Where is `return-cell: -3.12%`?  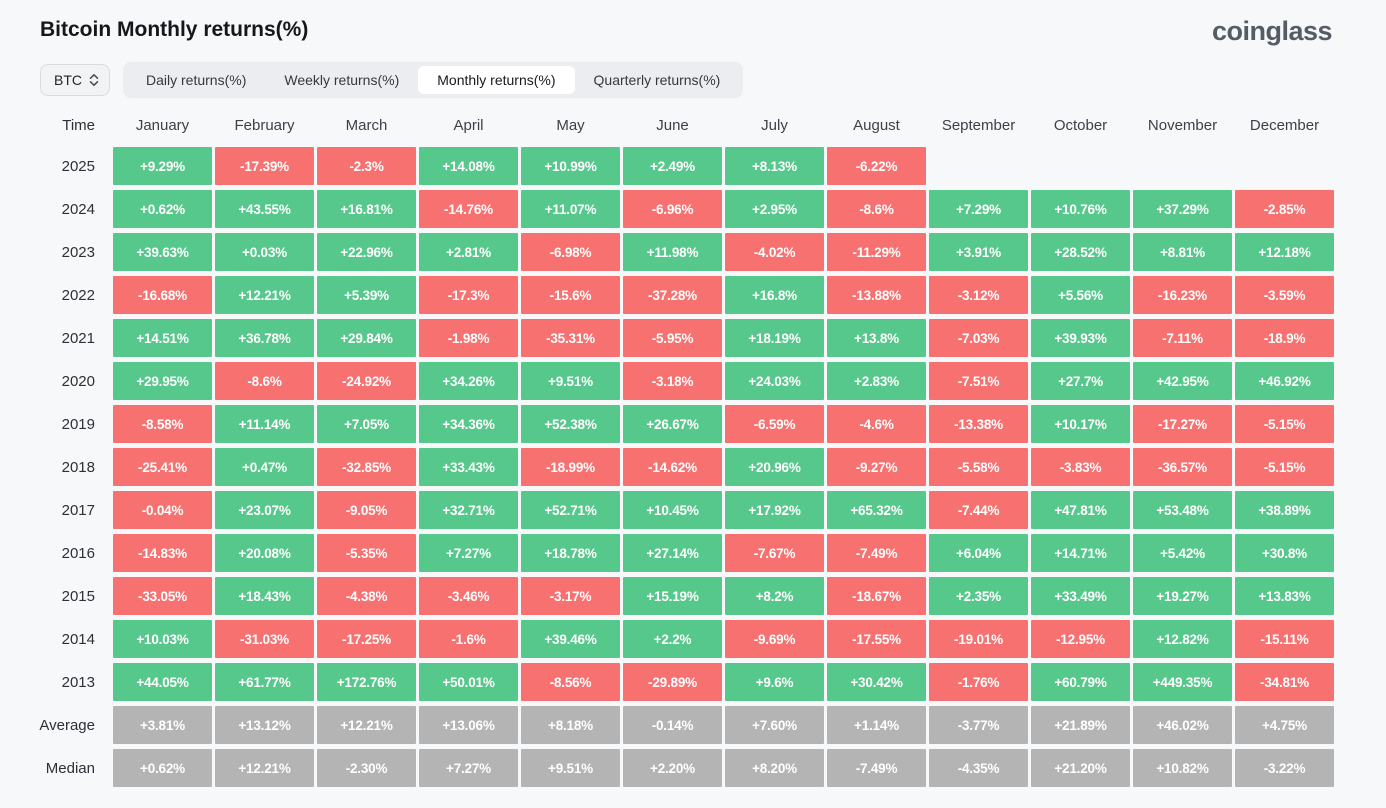
return-cell: -3.12% is located at coordinates (978, 295).